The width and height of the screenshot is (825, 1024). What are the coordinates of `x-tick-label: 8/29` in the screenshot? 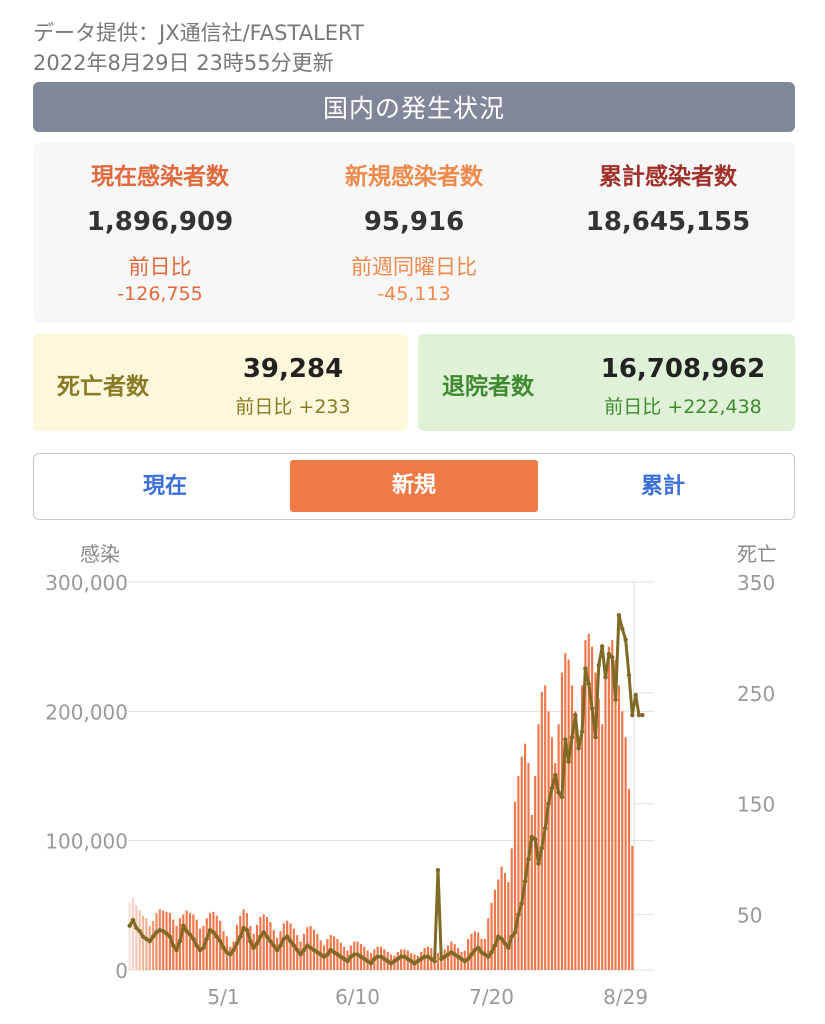 It's located at (625, 997).